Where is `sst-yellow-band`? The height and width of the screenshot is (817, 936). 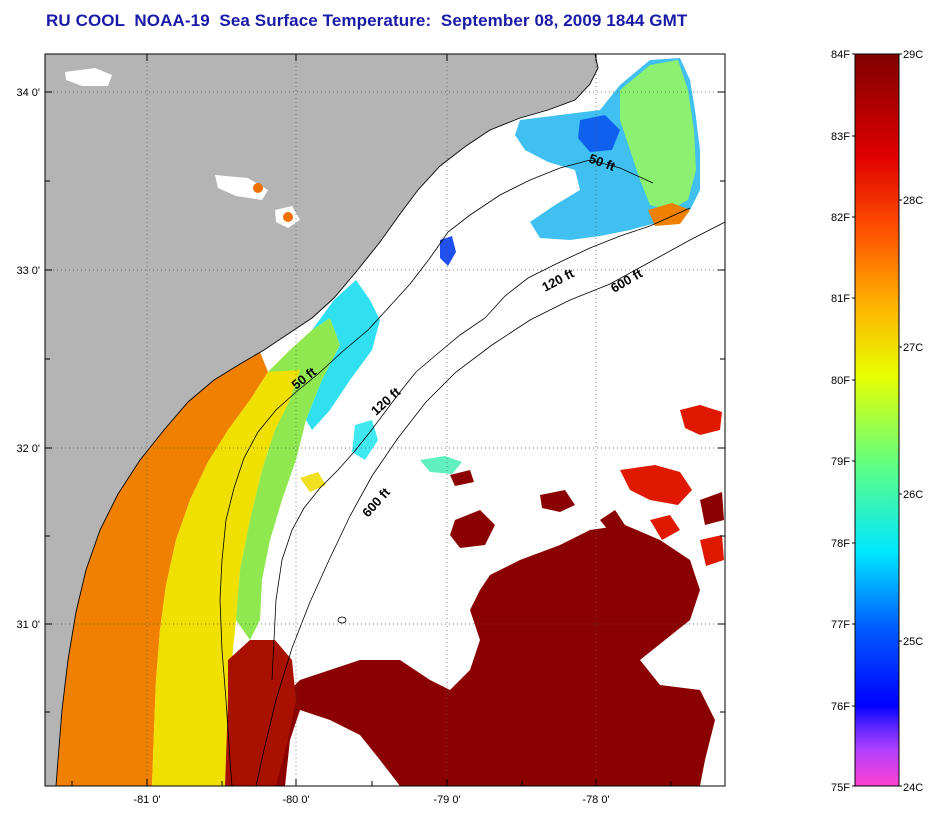 sst-yellow-band is located at coordinates (226, 568).